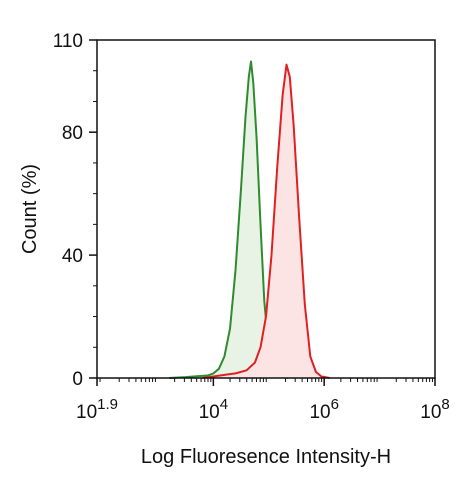 This screenshot has height=479, width=476. I want to click on x-tick-label: 10⁶, so click(323, 409).